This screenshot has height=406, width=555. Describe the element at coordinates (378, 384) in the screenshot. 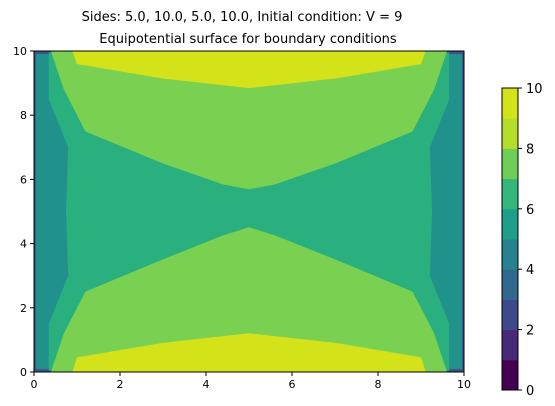

I see `x-tick-label: 8` at that location.